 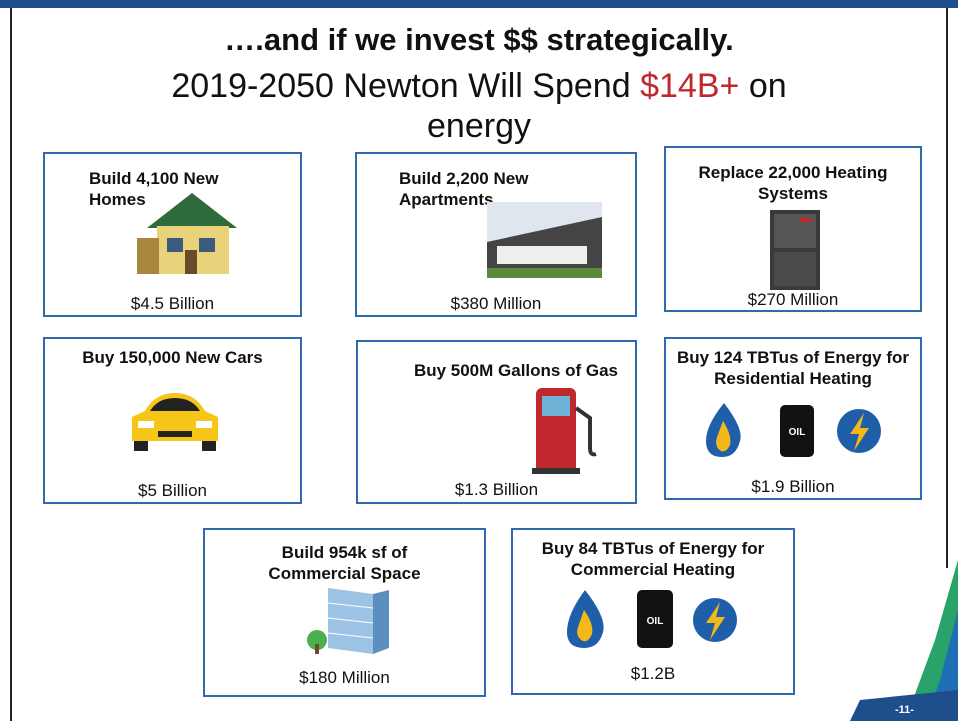 What do you see at coordinates (793, 299) in the screenshot?
I see `card-amount: $270 Million` at bounding box center [793, 299].